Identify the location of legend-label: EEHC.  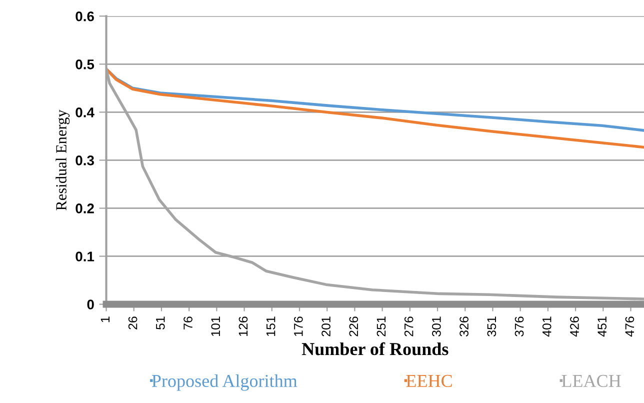
(429, 381).